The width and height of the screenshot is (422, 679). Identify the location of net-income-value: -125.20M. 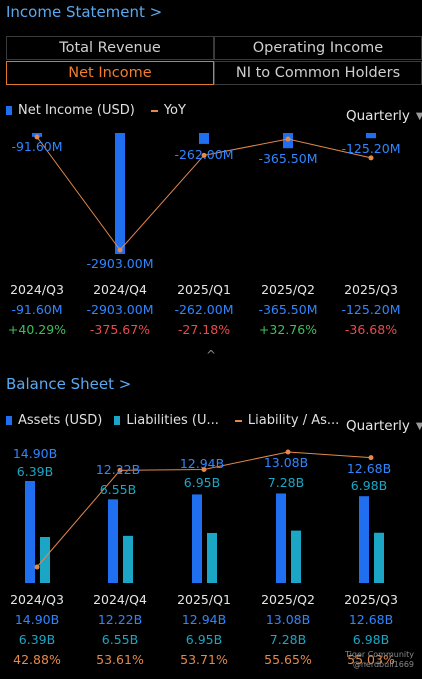
(371, 309).